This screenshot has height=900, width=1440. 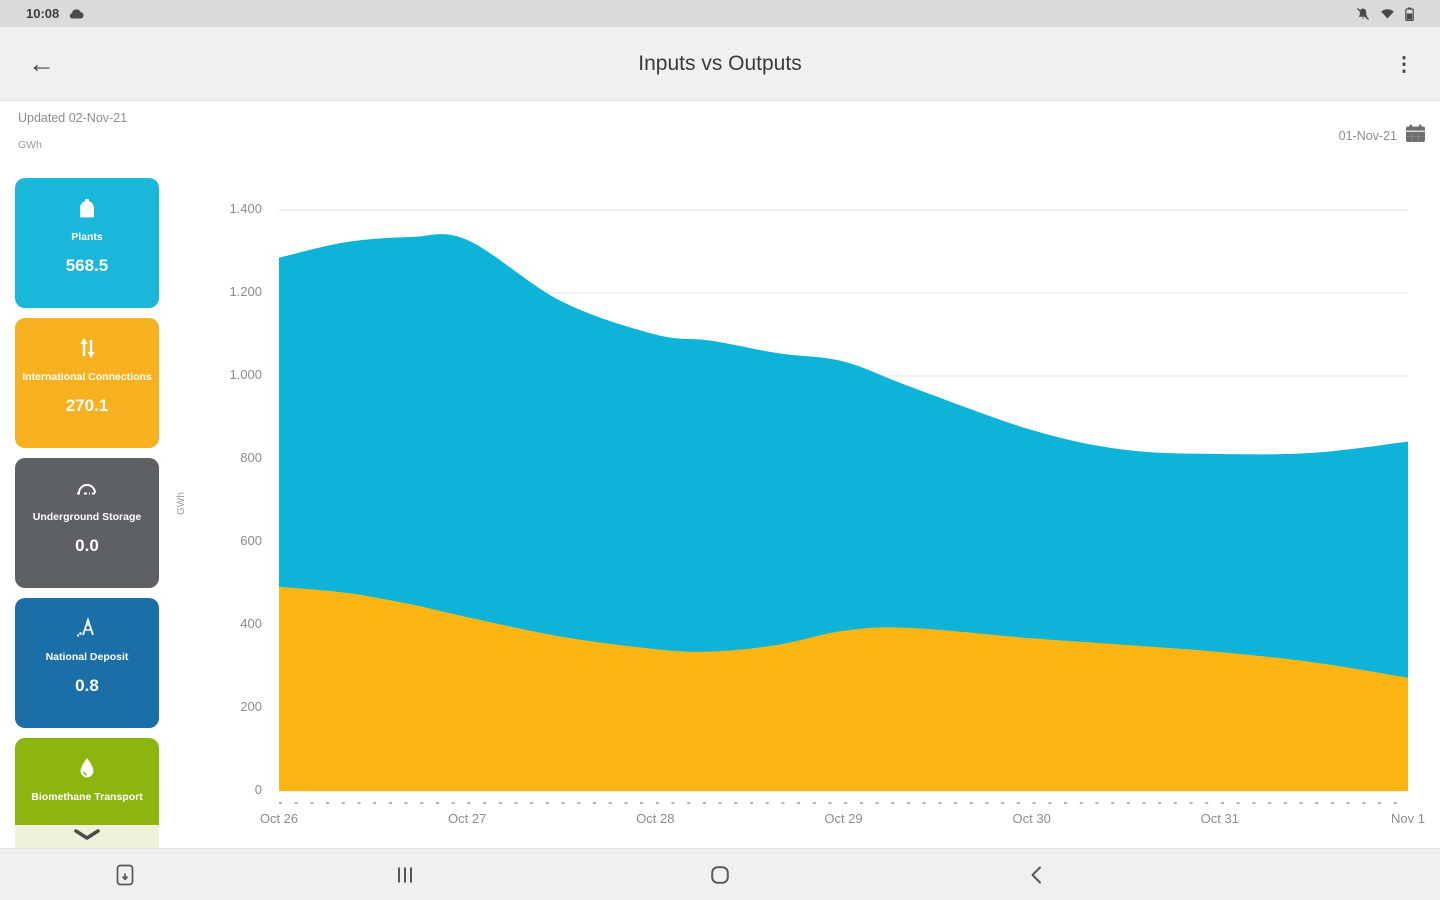 What do you see at coordinates (43, 13) in the screenshot?
I see `clock: 10:08` at bounding box center [43, 13].